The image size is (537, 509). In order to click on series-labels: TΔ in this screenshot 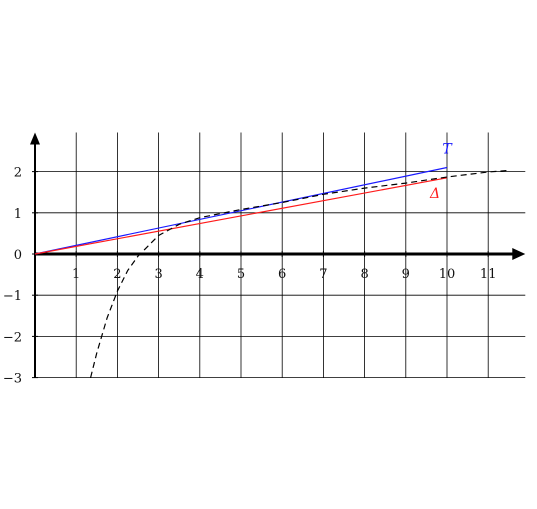, I will do `click(441, 171)`.